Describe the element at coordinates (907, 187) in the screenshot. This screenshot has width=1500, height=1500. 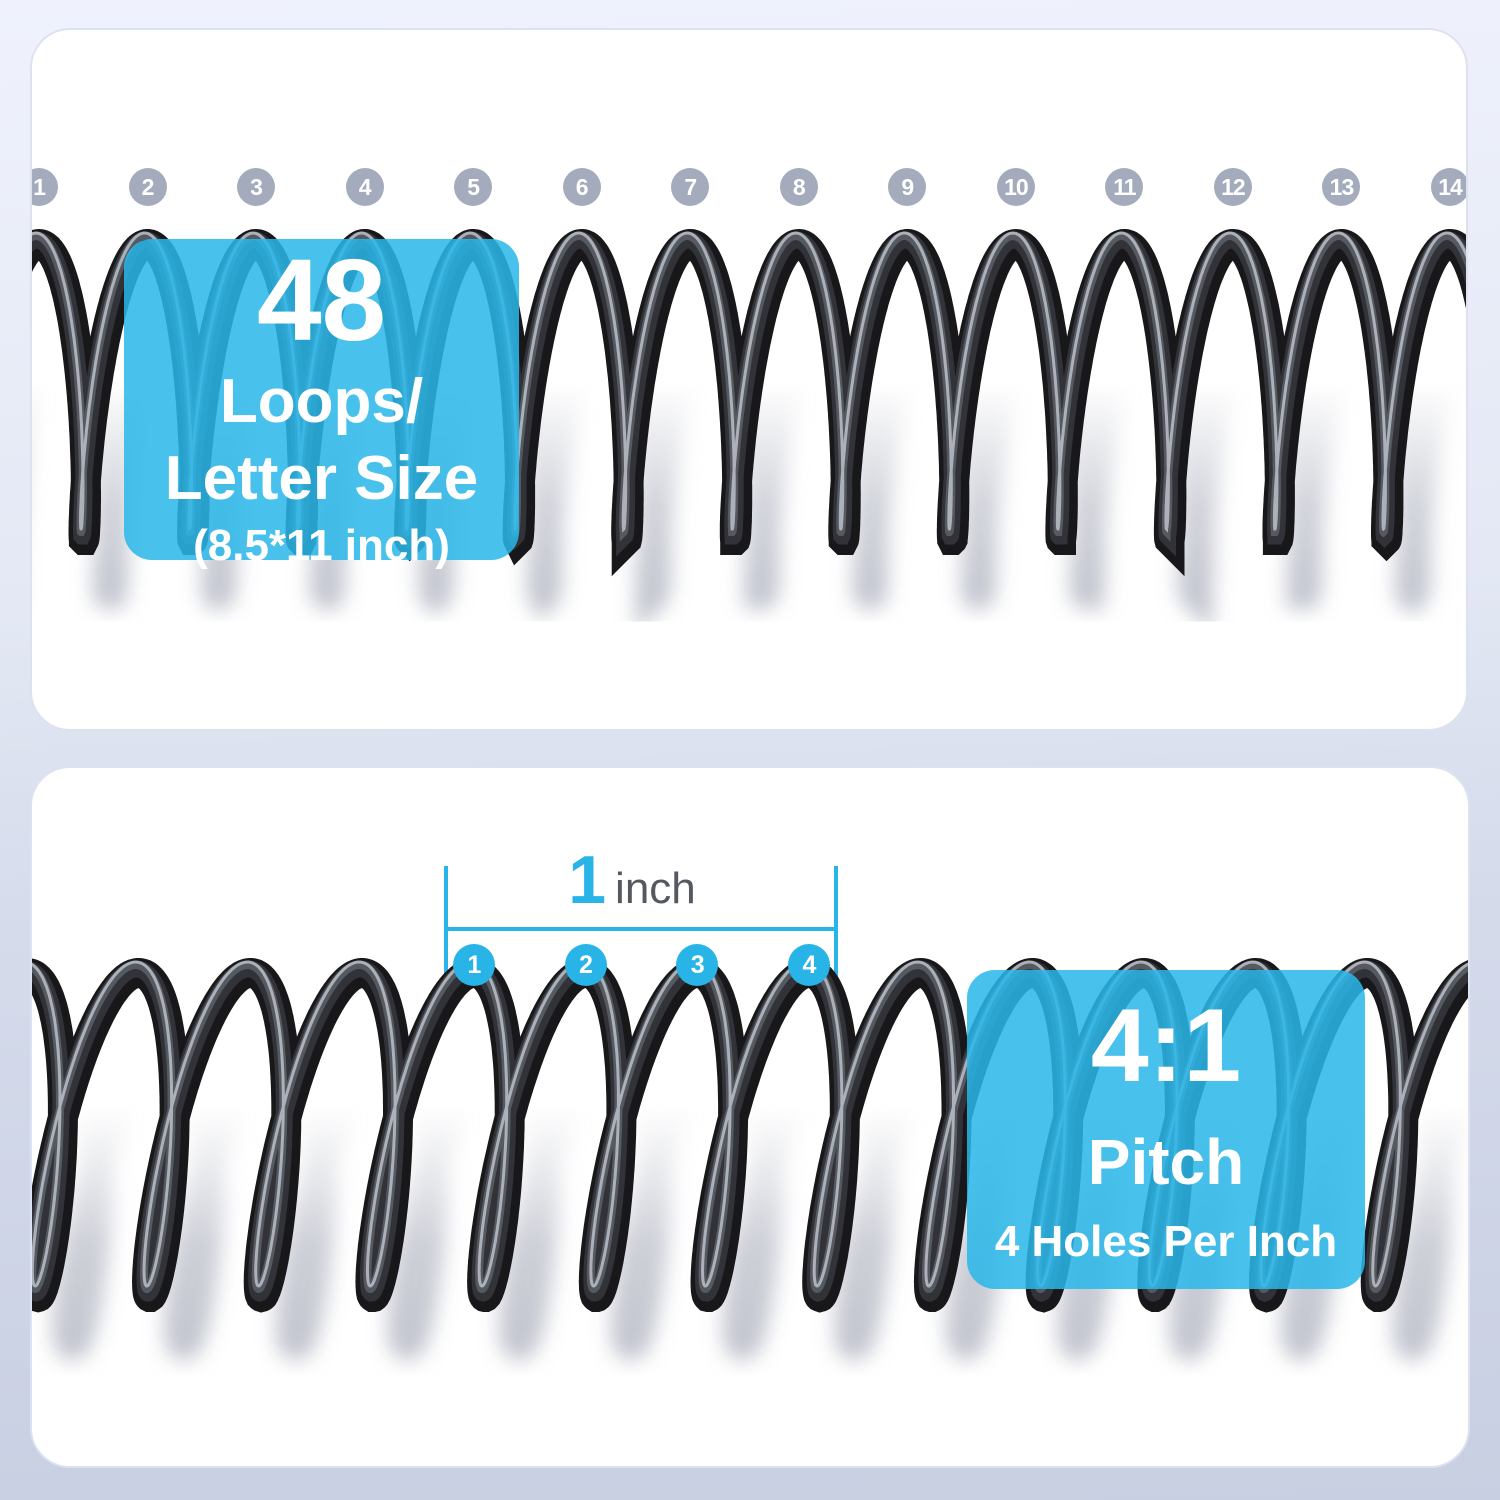
I see `hole-number-marker: 9` at that location.